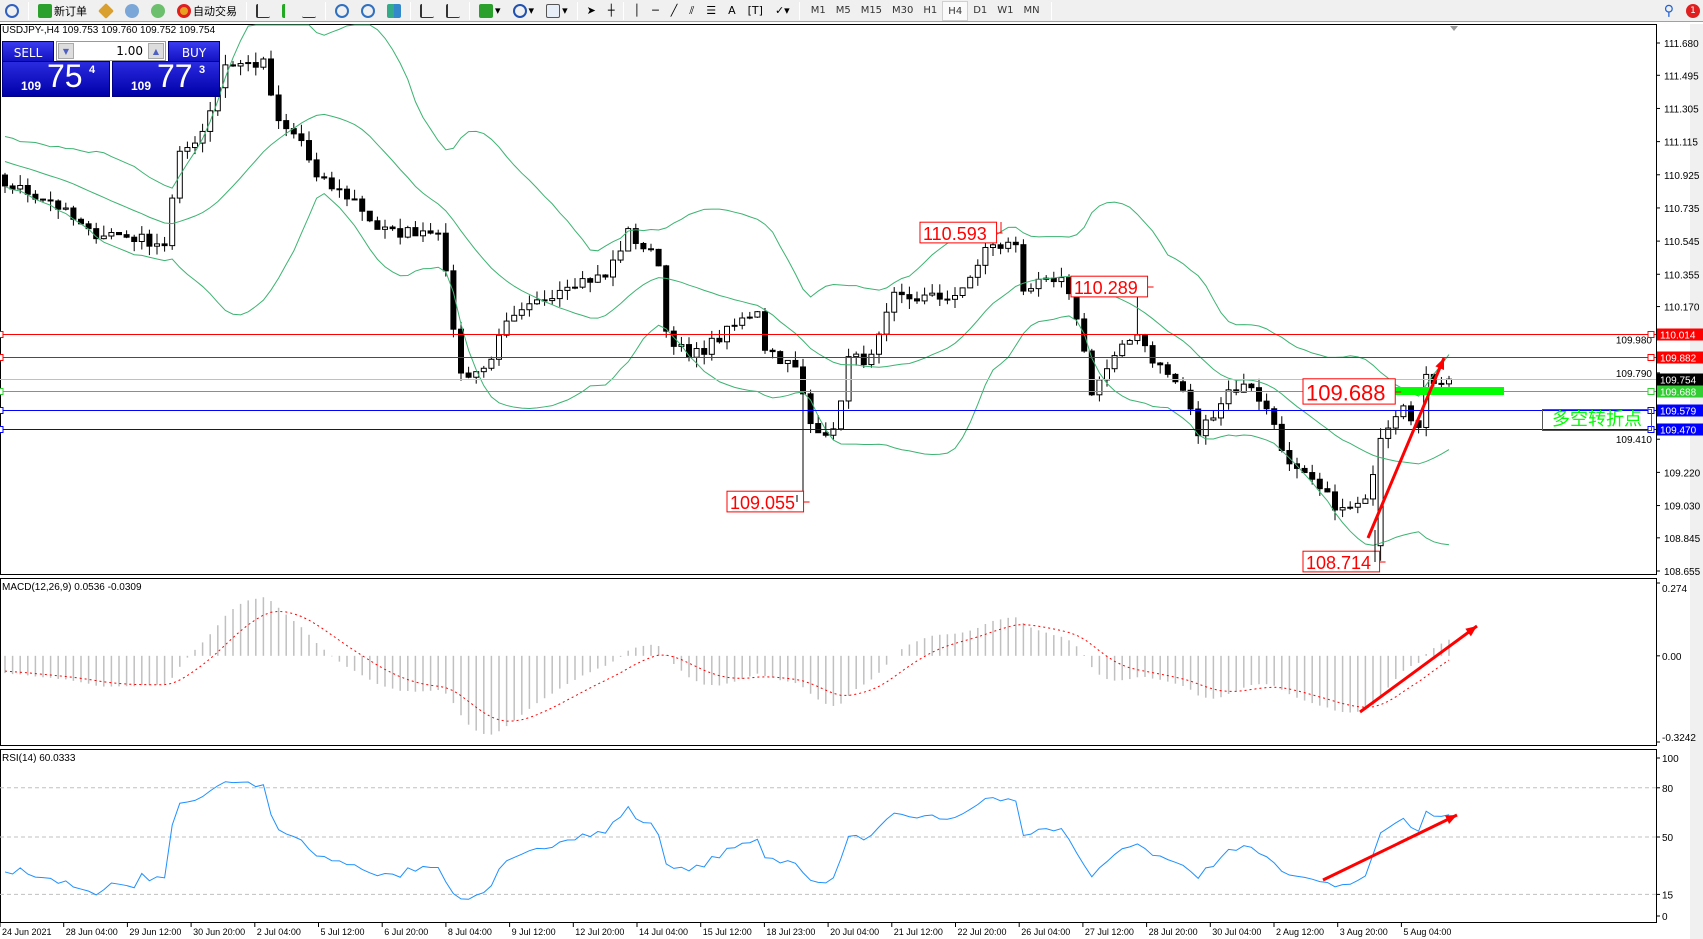  I want to click on autoscroll-button, so click(427, 11).